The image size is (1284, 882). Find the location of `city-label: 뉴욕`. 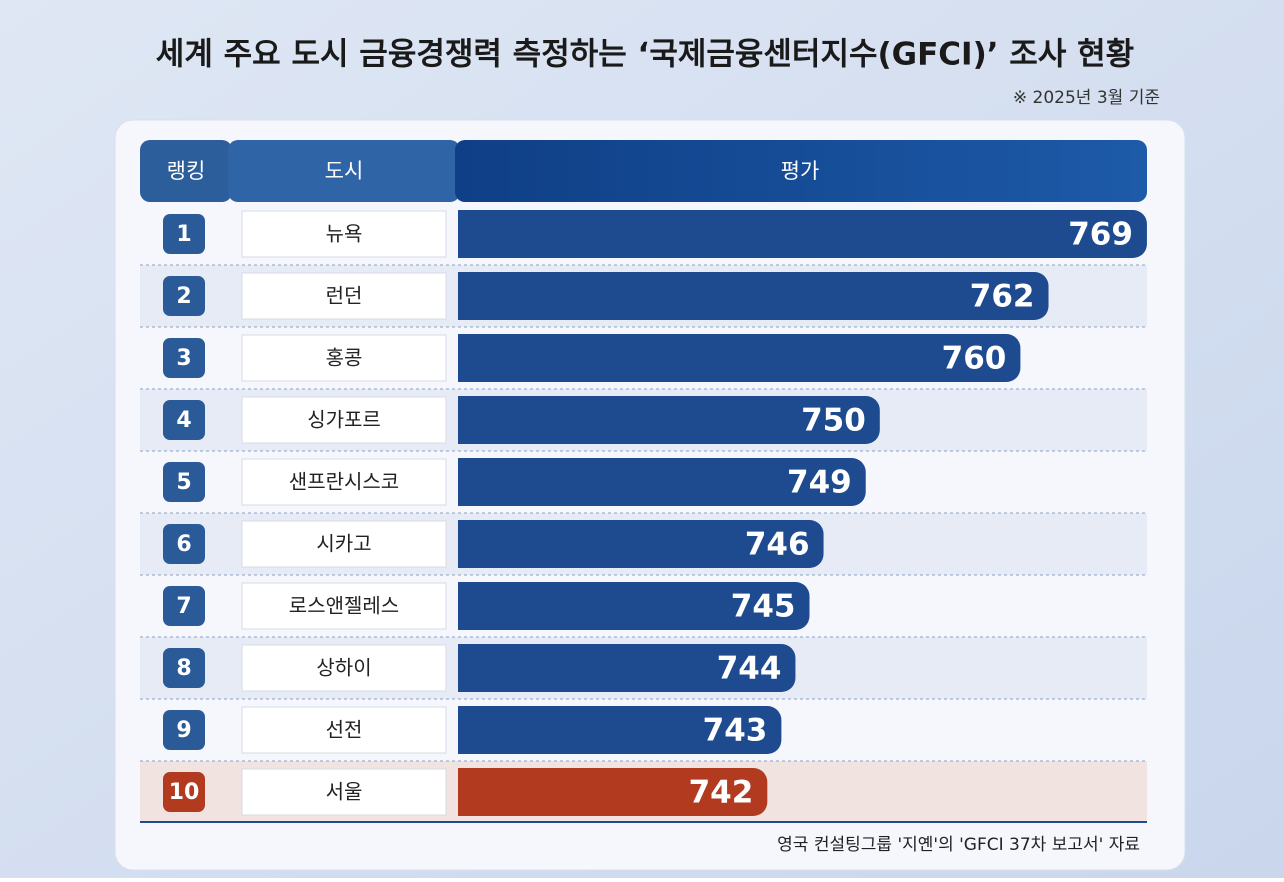

city-label: 뉴욕 is located at coordinates (344, 234).